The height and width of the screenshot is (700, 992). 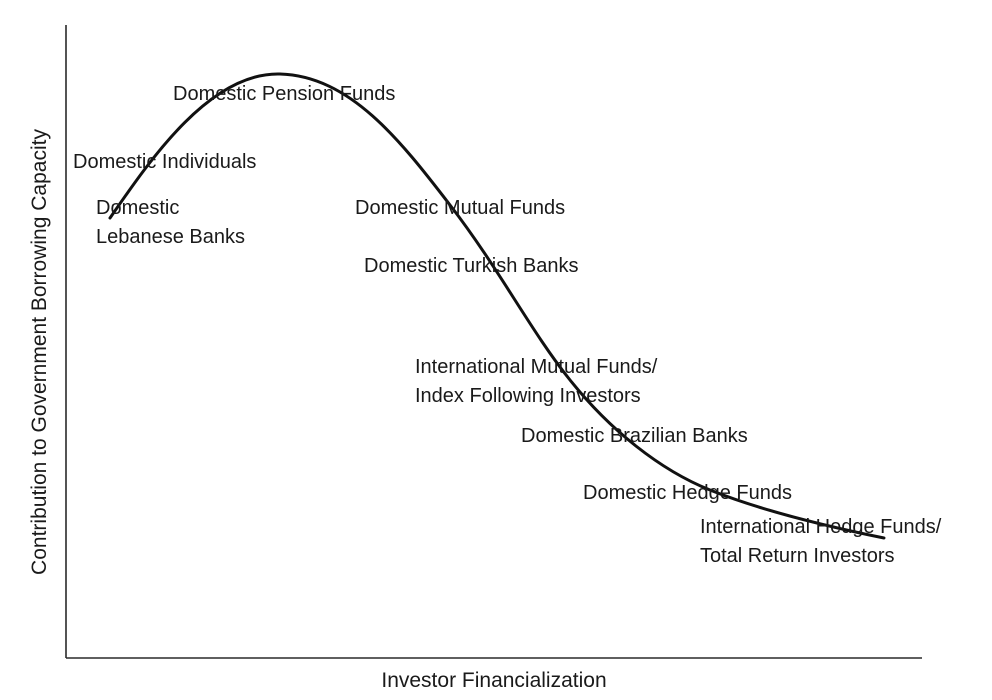 I want to click on x-axis-label: Investor Financialization, so click(x=493, y=680).